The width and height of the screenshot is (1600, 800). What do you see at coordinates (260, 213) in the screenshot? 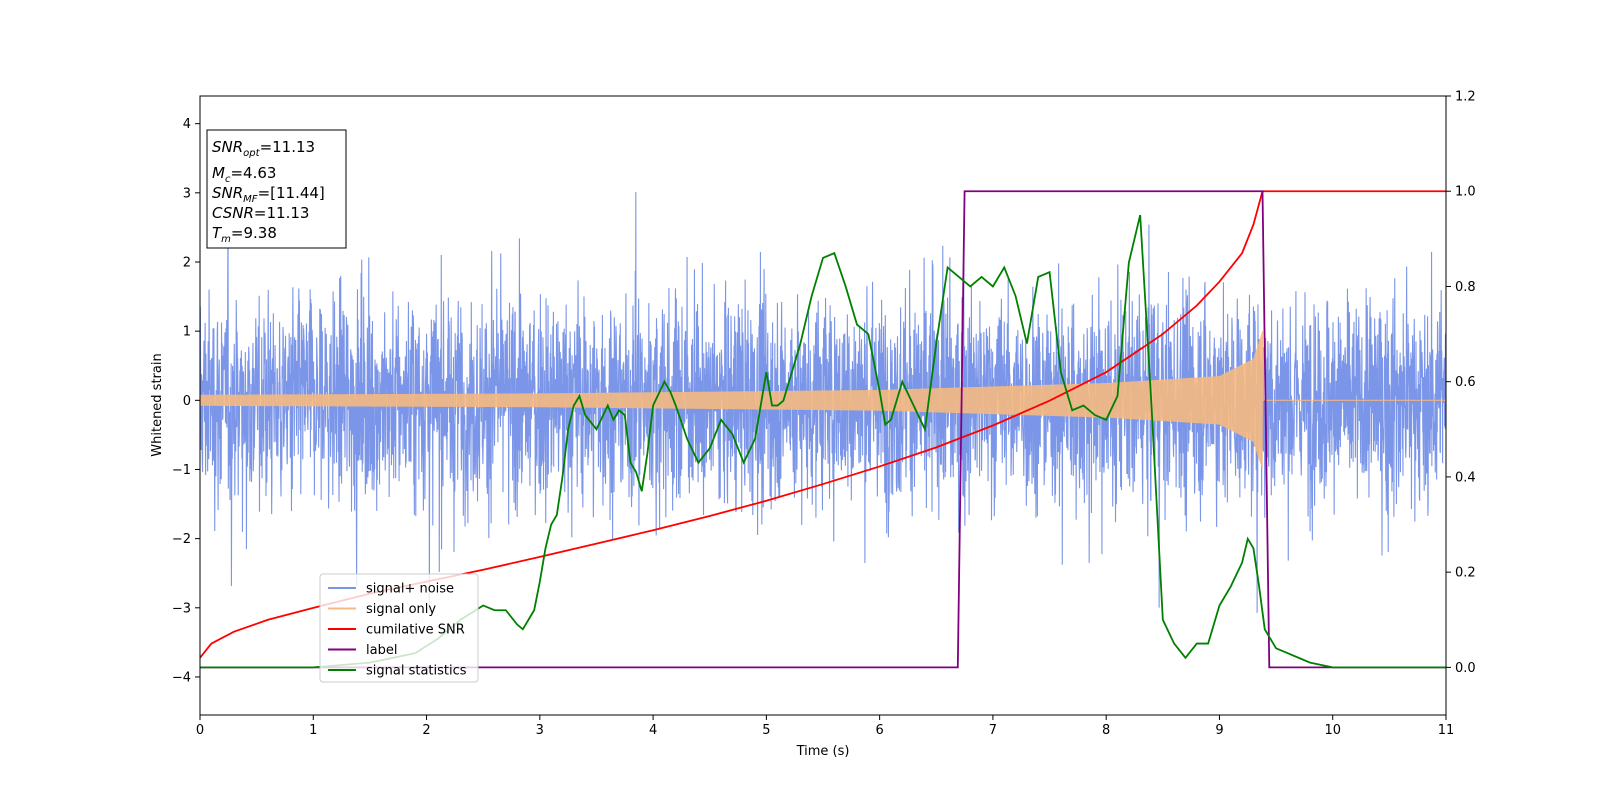
I see `annotation-csnr: CSNR=11.13` at bounding box center [260, 213].